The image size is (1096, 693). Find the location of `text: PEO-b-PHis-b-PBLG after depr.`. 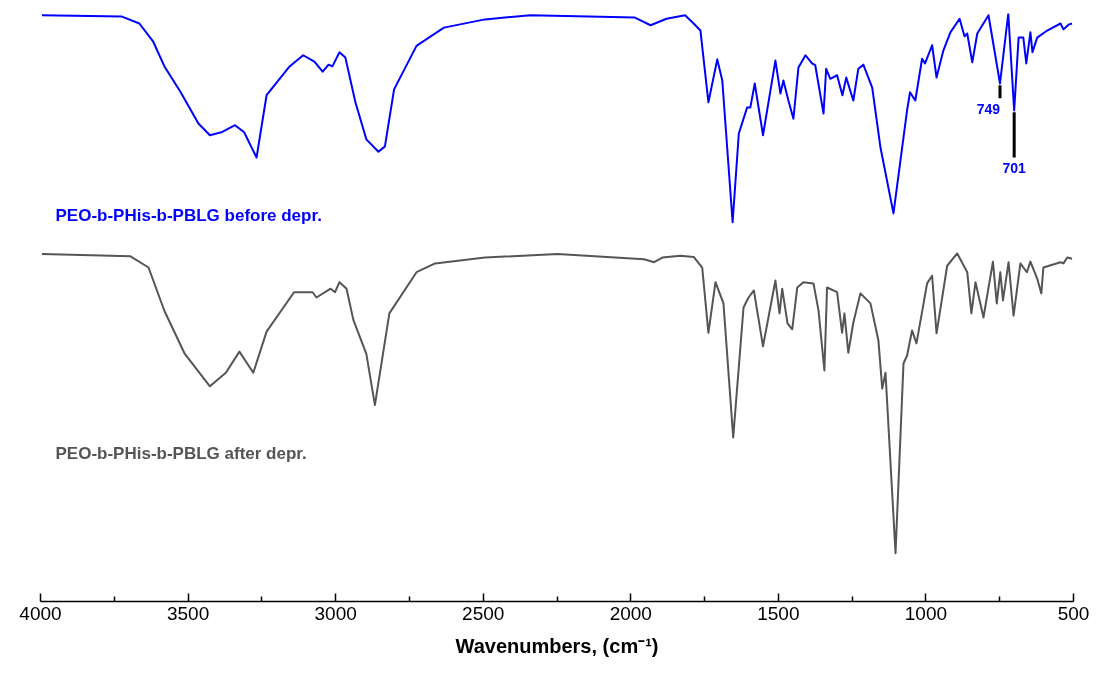

text: PEO-b-PHis-b-PBLG after depr. is located at coordinates (181, 454).